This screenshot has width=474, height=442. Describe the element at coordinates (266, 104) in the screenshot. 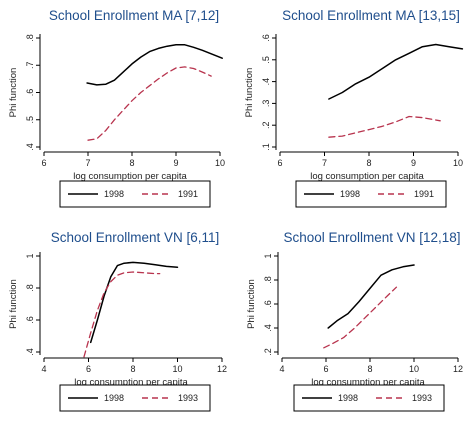

I see `y-tick-label: .3` at that location.